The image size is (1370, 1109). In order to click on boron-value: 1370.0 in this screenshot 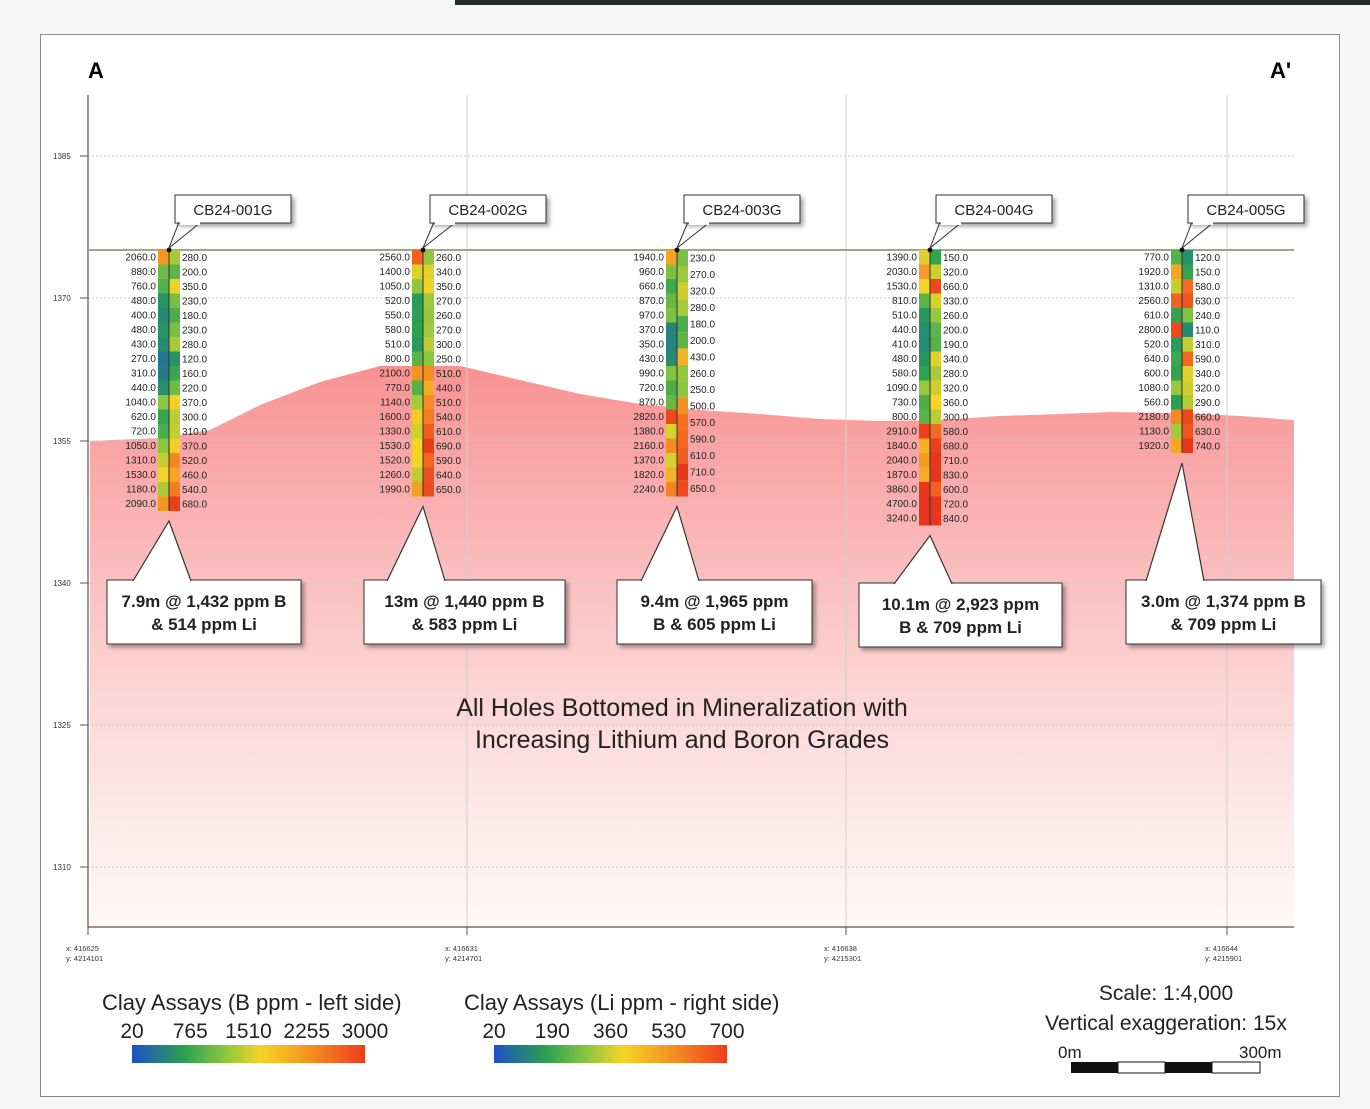, I will do `click(648, 461)`.